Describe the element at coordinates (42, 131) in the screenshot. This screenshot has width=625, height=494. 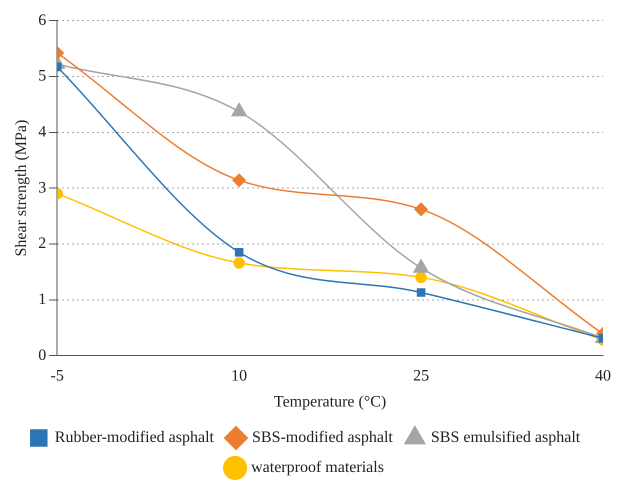
I see `y-tick-label: 4` at that location.